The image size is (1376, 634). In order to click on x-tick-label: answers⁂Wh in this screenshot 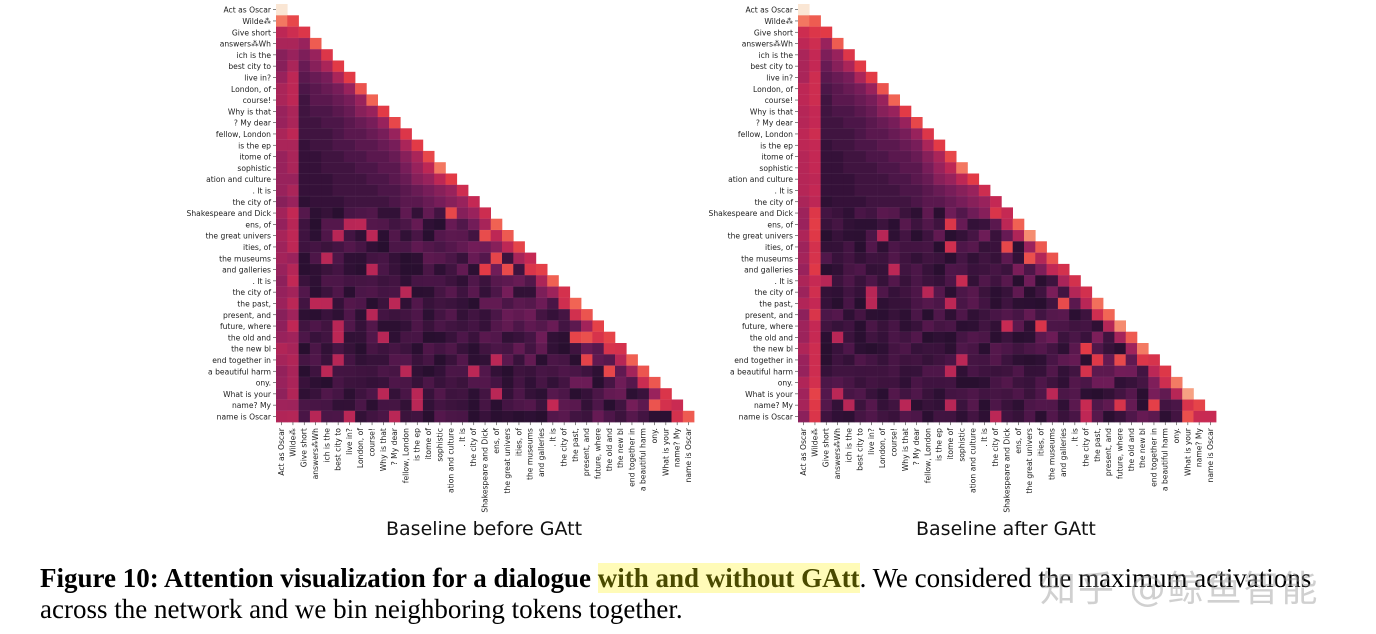, I will do `click(315, 453)`.